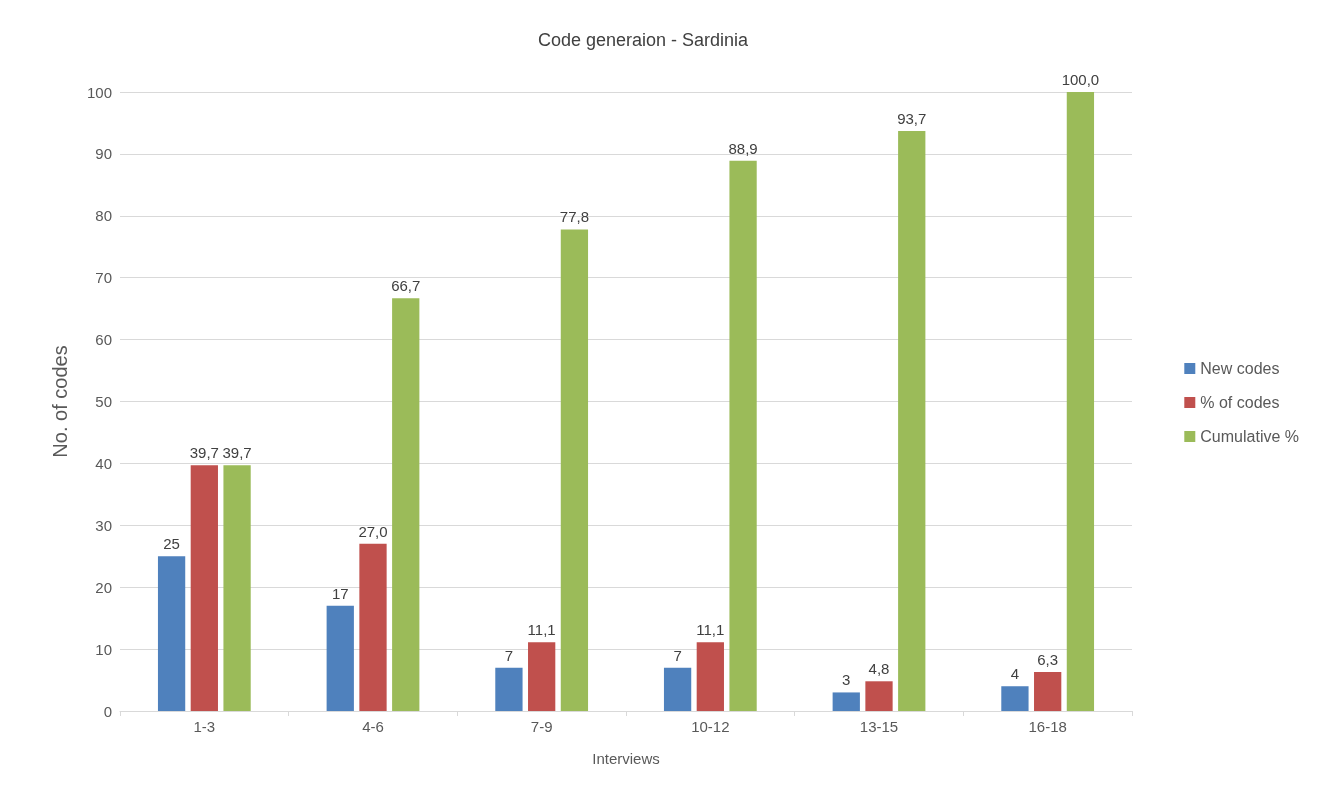  What do you see at coordinates (103, 463) in the screenshot?
I see `y-tick-label: 40` at bounding box center [103, 463].